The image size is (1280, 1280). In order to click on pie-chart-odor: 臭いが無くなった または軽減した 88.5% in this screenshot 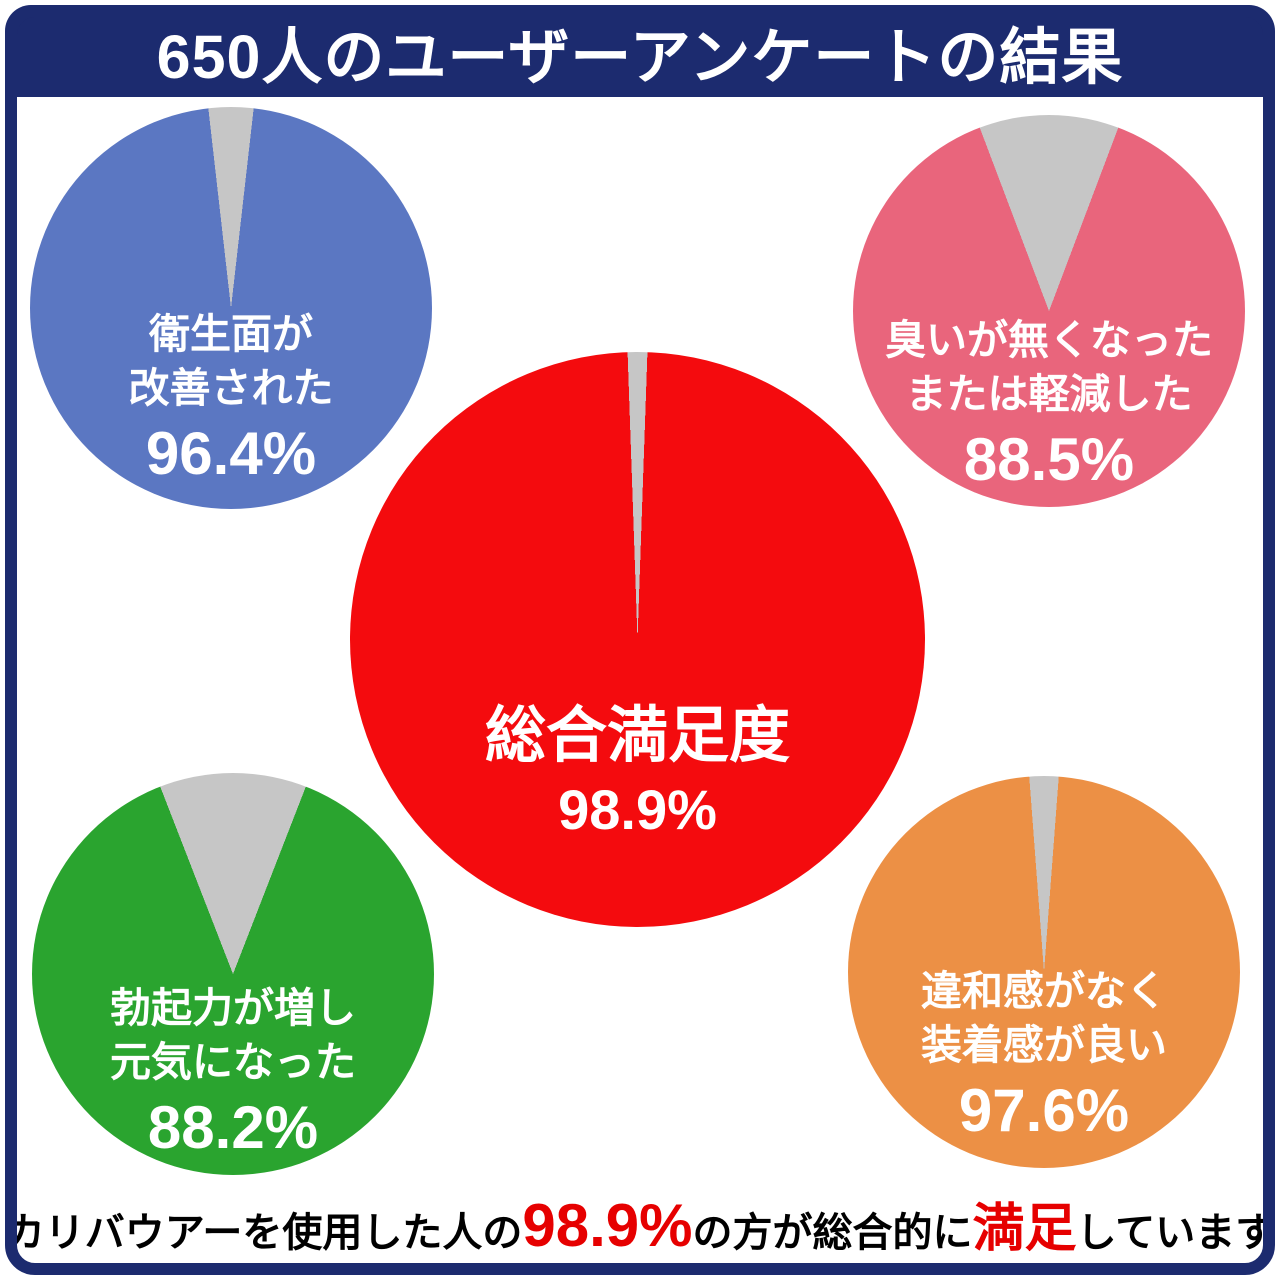, I will do `click(1049, 311)`.